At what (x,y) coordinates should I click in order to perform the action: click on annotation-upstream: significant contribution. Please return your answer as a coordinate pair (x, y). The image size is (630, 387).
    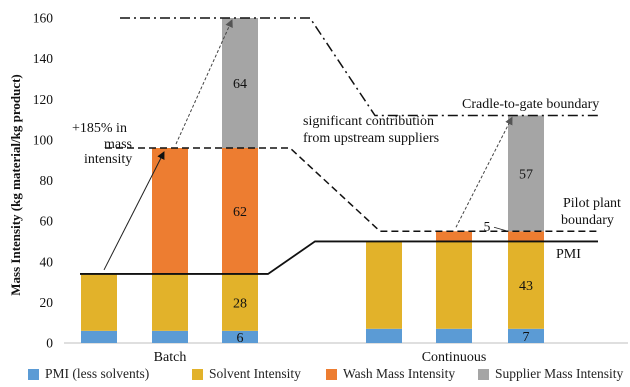
    Looking at the image, I should click on (368, 121).